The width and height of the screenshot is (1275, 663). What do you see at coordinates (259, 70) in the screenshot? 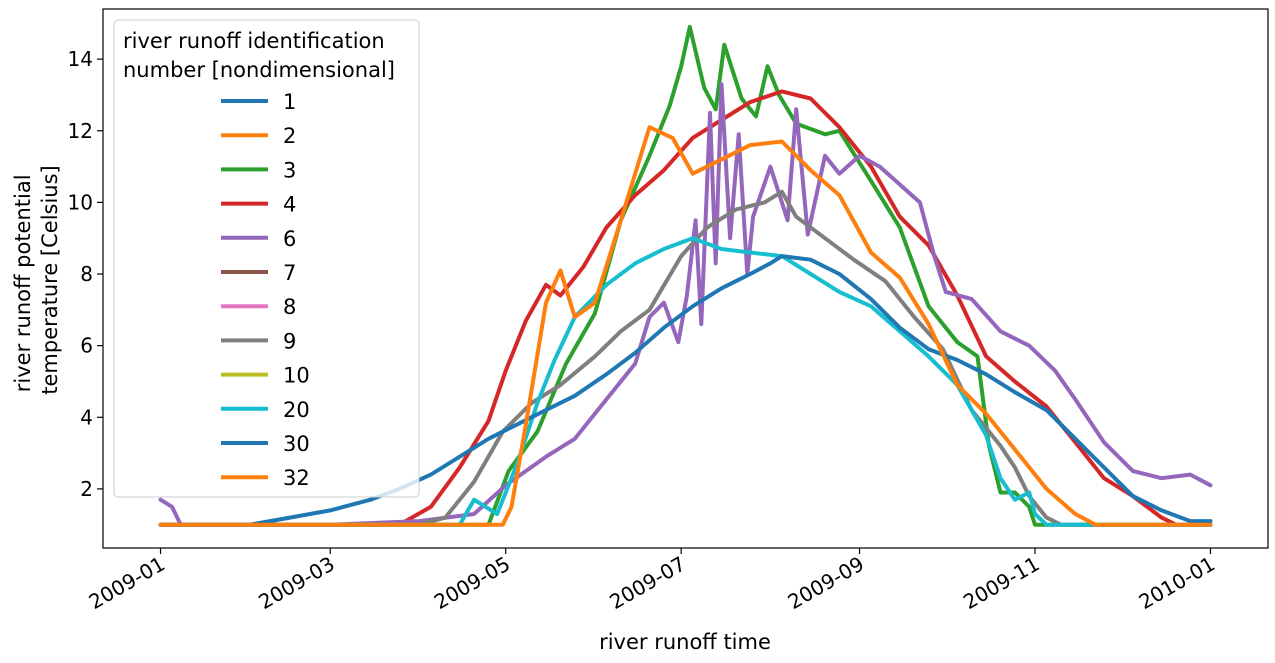
I see `legend-title-line-2: number [nondimensional]` at bounding box center [259, 70].